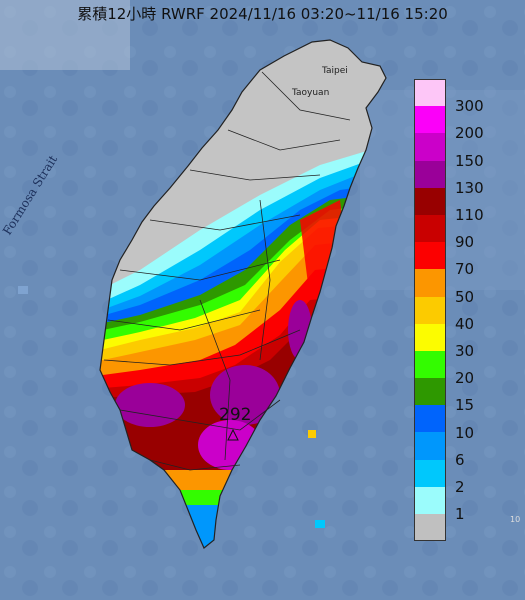 Image resolution: width=525 pixels, height=600 pixels. I want to click on legend-label: 10, so click(465, 432).